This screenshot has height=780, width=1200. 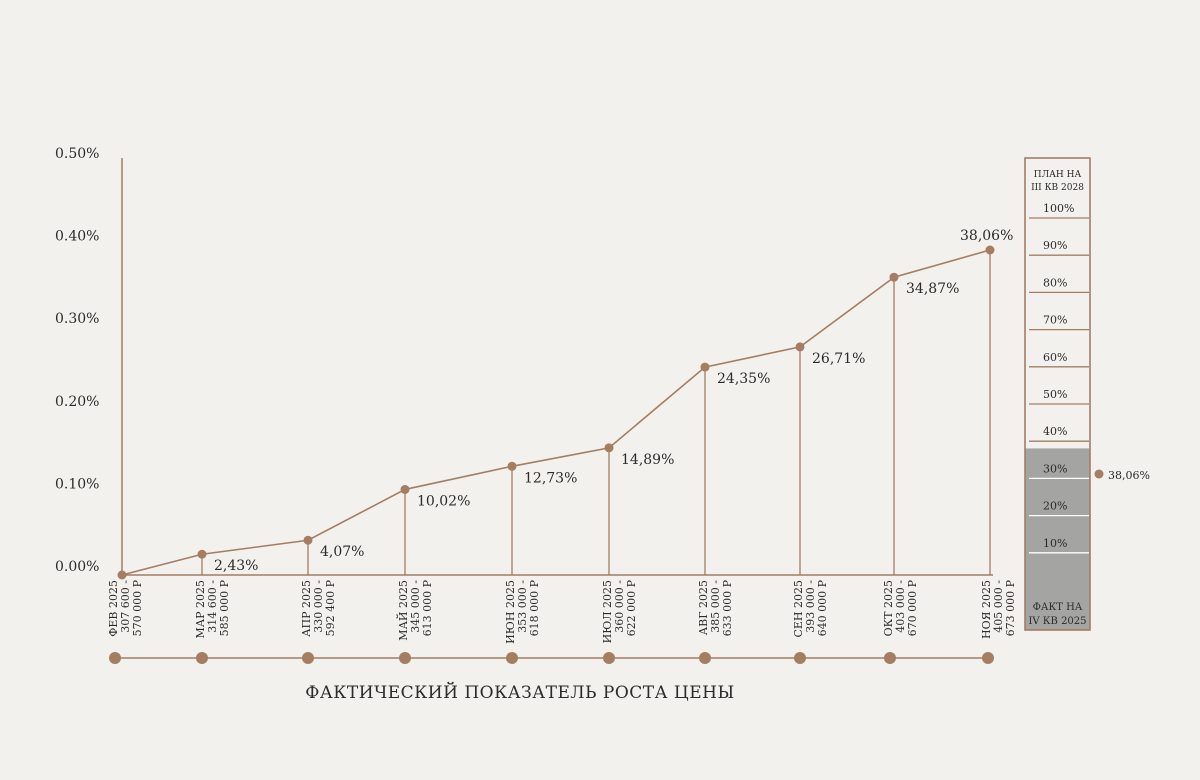 I want to click on x-category-range2: 622 000 Р, so click(x=631, y=607).